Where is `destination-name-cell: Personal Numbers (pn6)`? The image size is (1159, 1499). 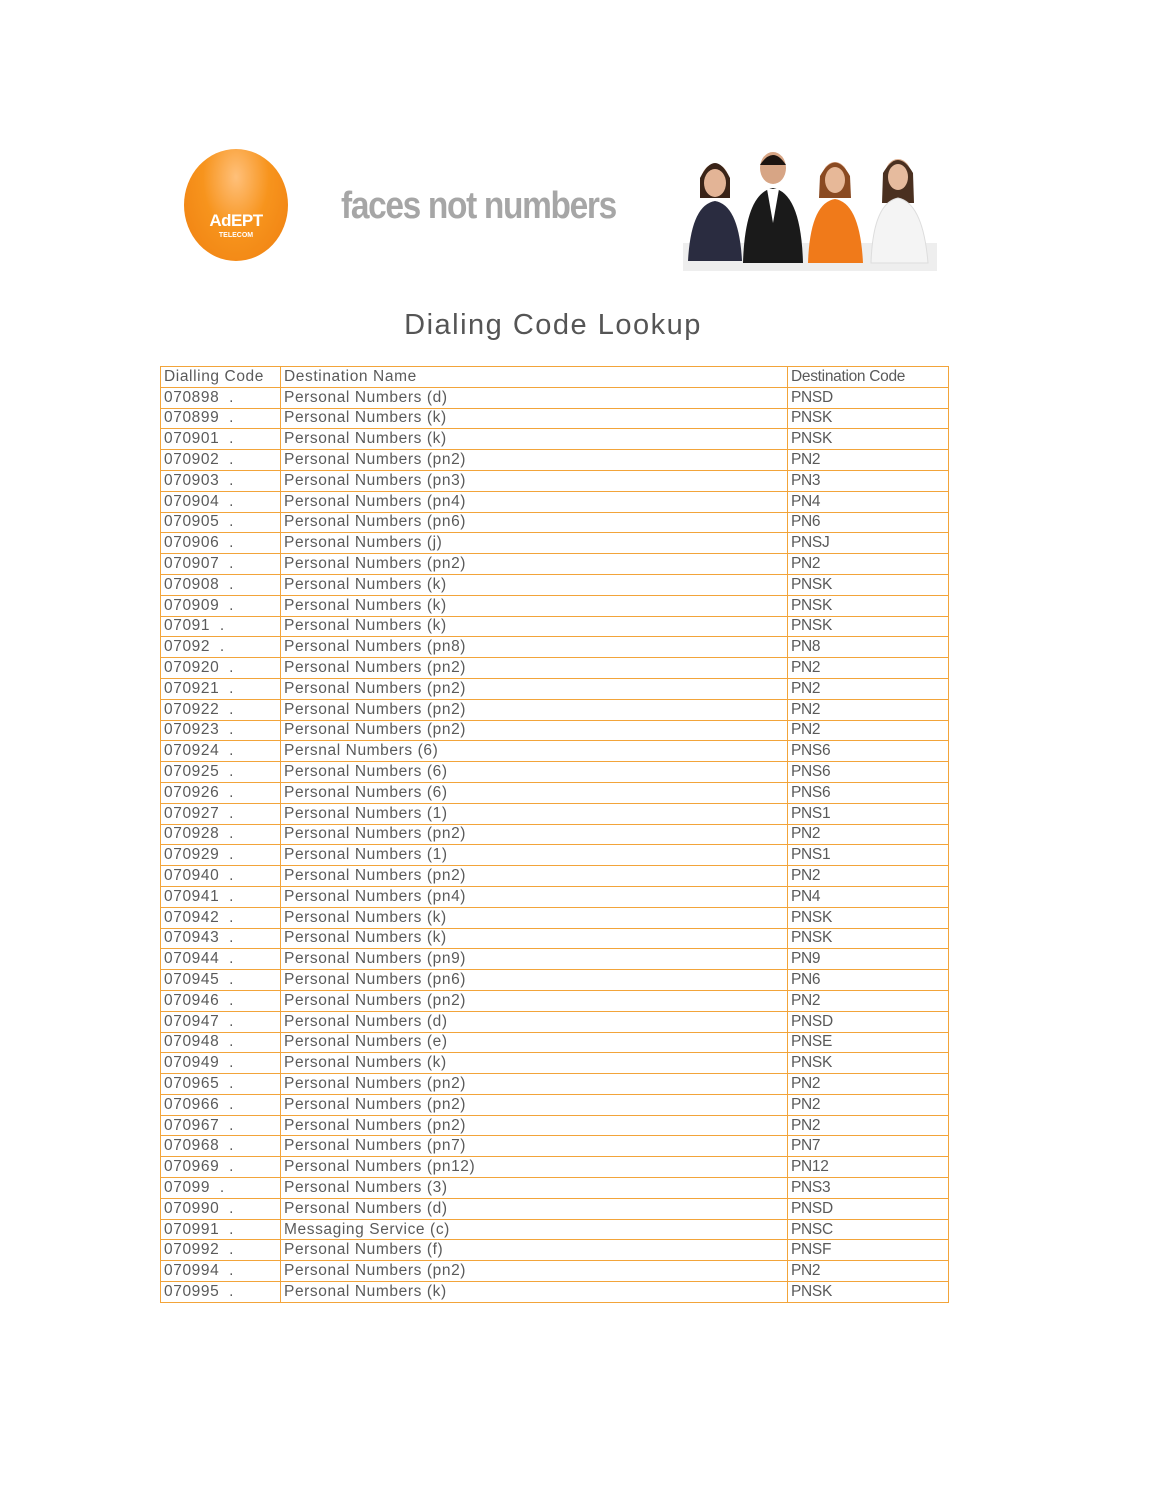 destination-name-cell: Personal Numbers (pn6) is located at coordinates (534, 522).